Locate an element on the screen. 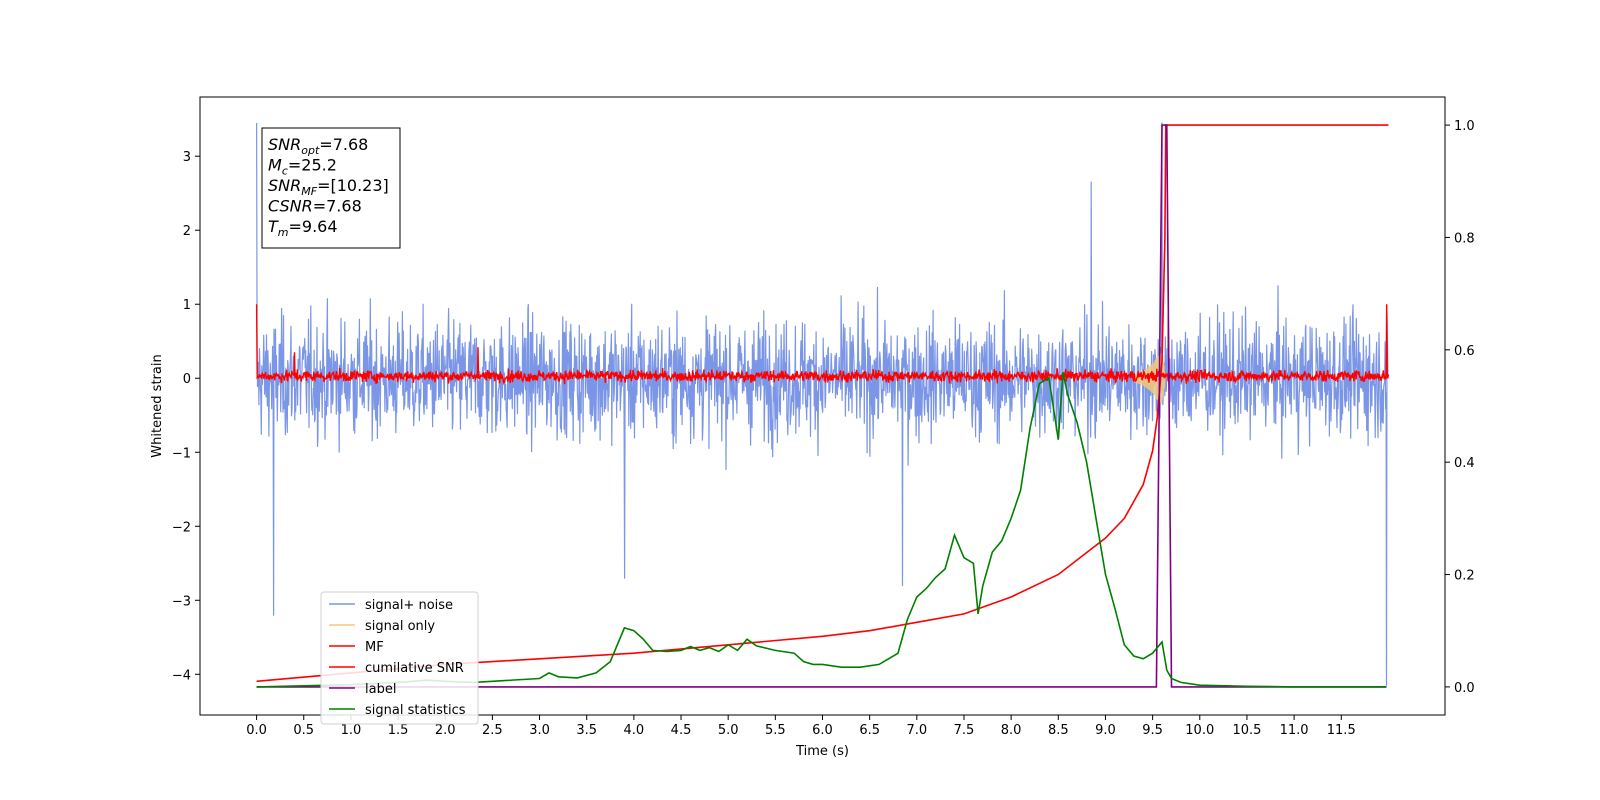 The width and height of the screenshot is (1600, 800). legend-frame is located at coordinates (399, 658).